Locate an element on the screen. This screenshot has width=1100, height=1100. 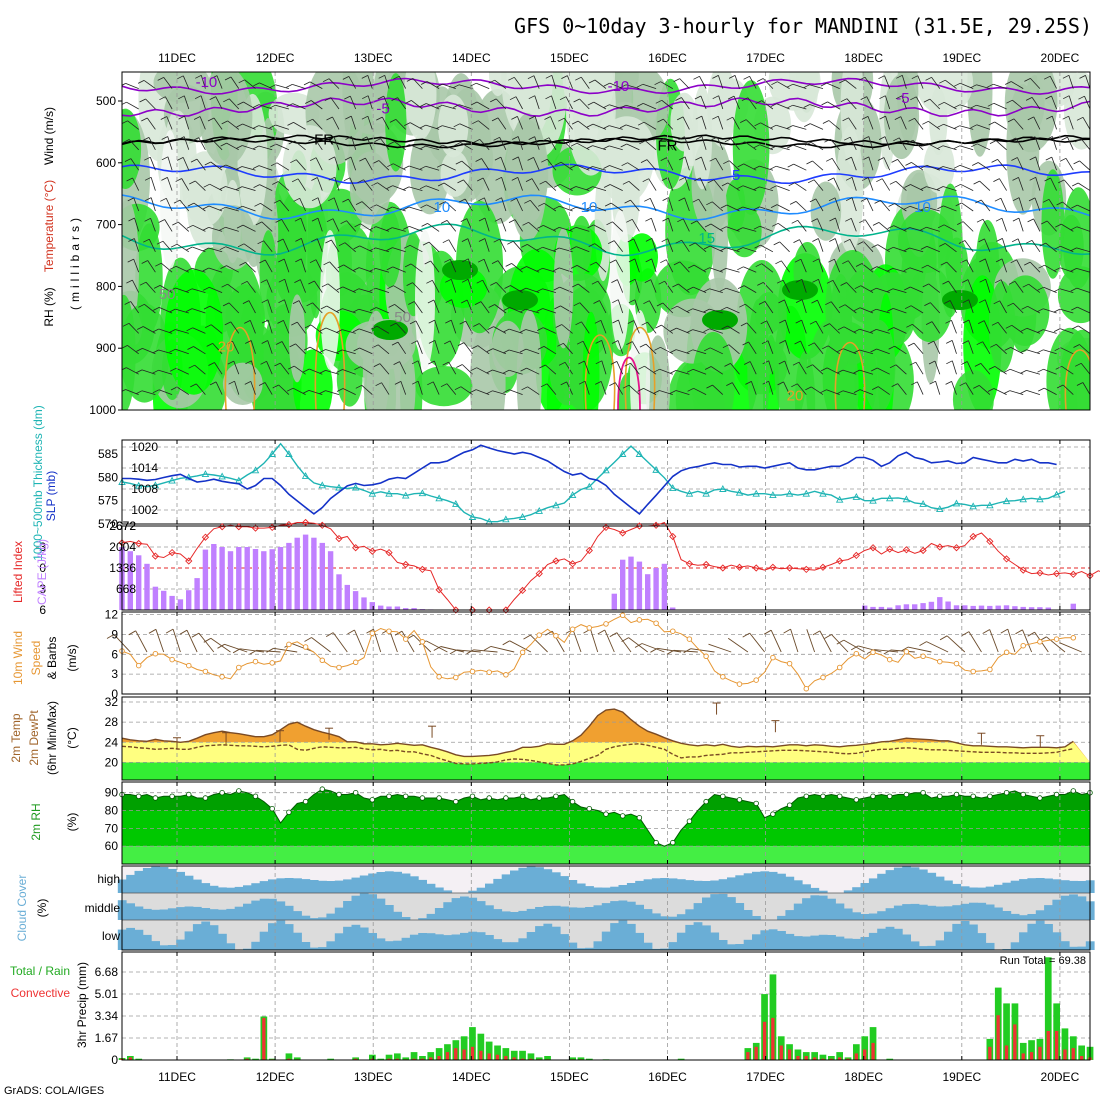
contour-label: -5 is located at coordinates (902, 98).